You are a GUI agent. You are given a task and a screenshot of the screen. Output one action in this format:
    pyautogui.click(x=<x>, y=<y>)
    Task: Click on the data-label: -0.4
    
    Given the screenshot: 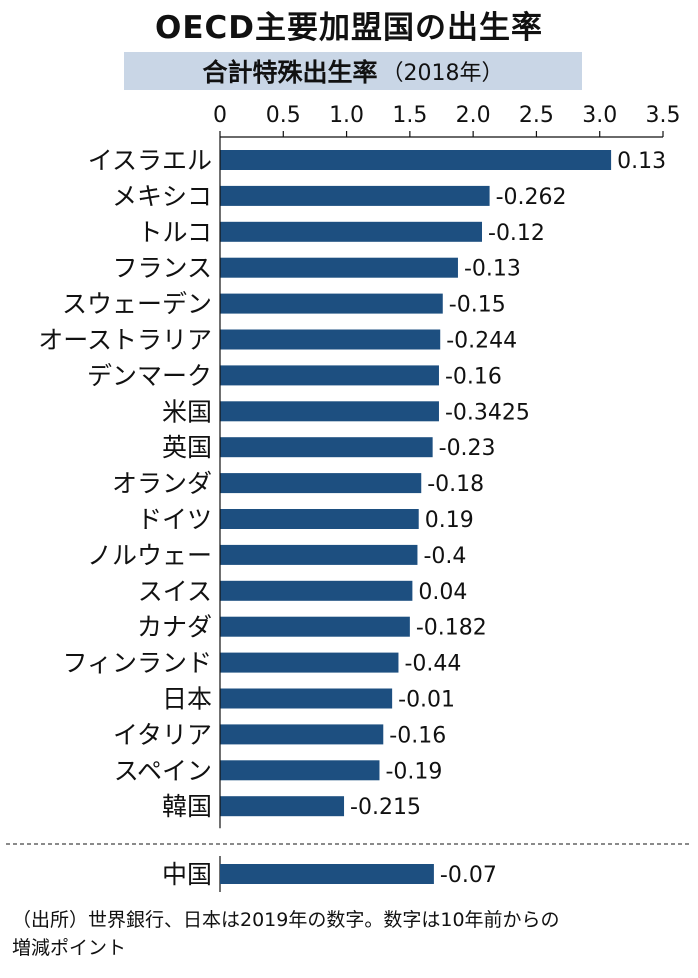 What is the action you would take?
    pyautogui.click(x=444, y=556)
    